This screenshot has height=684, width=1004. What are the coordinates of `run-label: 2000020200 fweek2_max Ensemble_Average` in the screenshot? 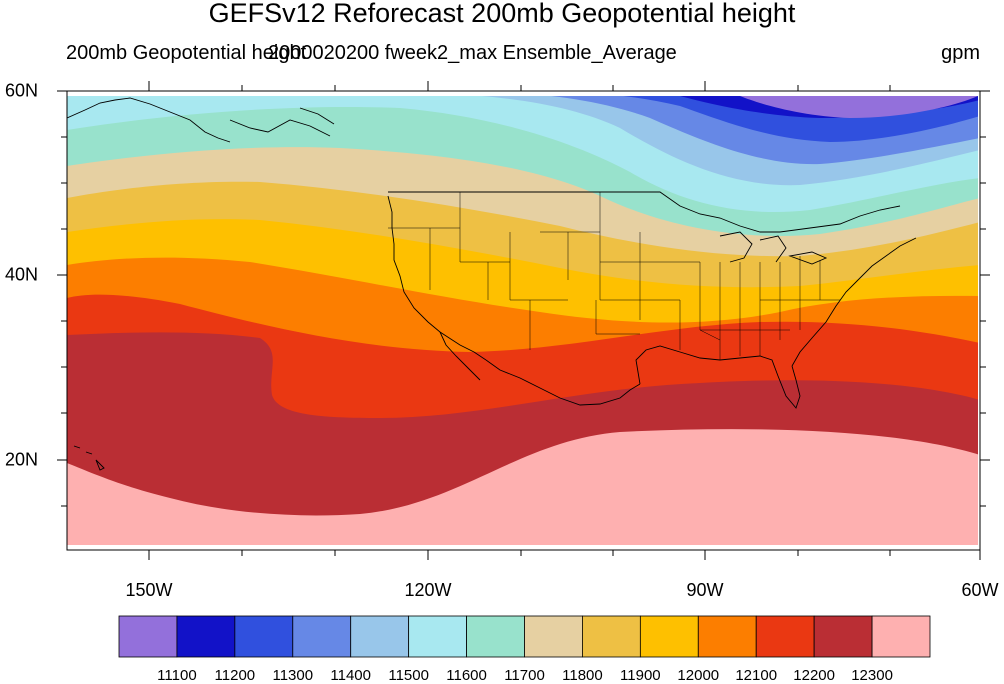 It's located at (472, 53).